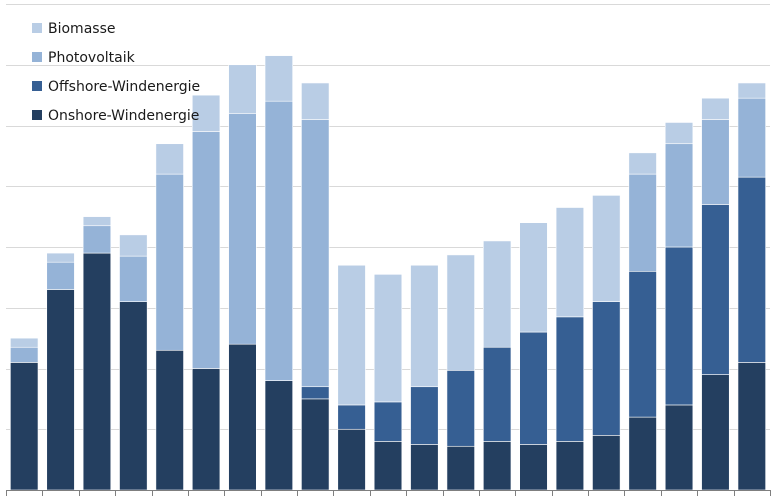 The width and height of the screenshot is (772, 496). I want to click on legend-item: Onshore-Windenergie, so click(115, 116).